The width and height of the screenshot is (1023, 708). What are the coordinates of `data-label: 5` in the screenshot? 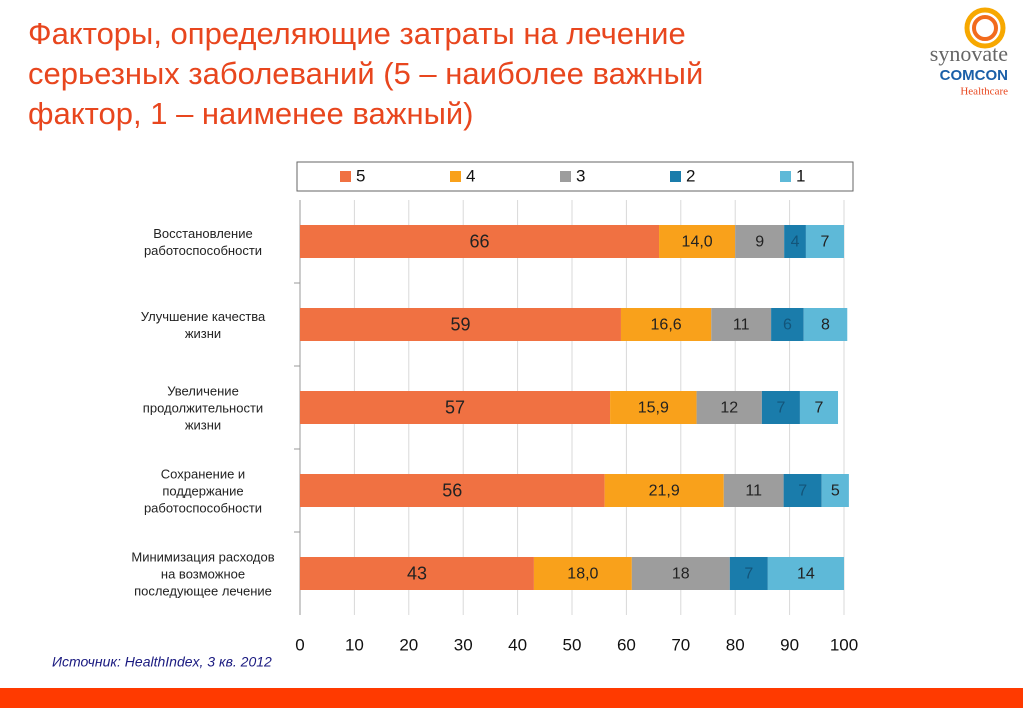 It's located at (835, 491).